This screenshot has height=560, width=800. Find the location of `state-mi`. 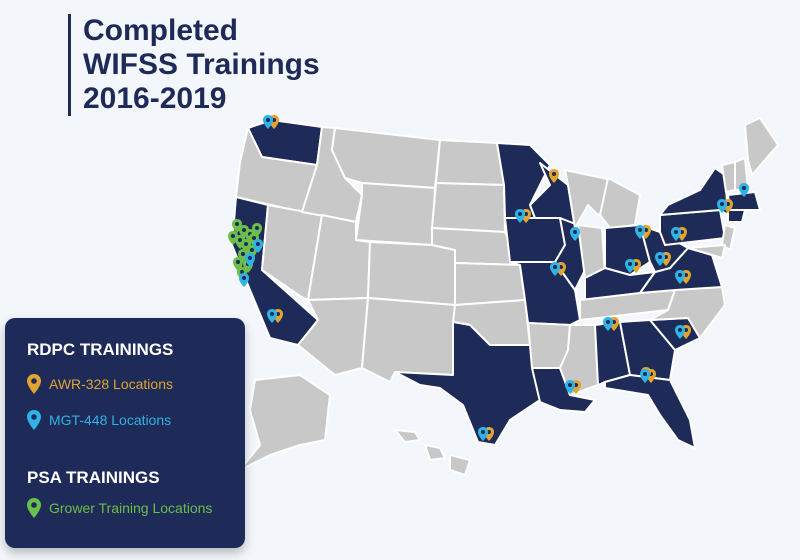

state-mi is located at coordinates (620, 203).